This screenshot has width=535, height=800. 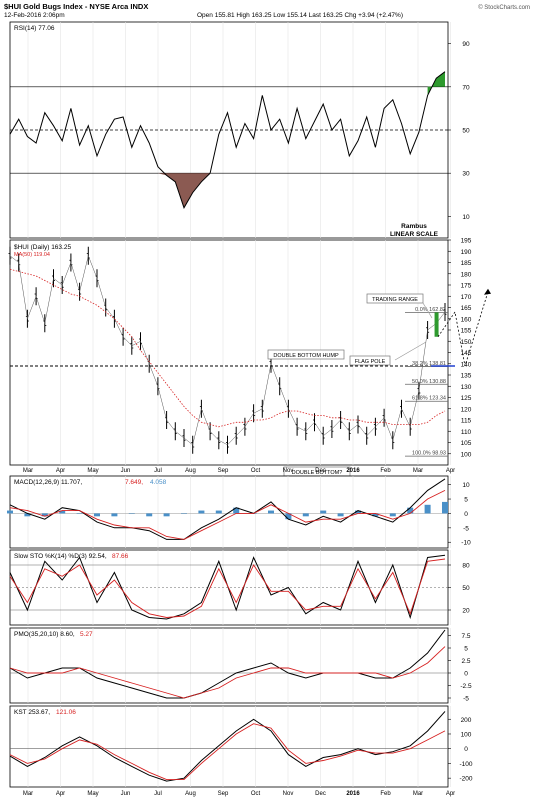 What do you see at coordinates (184, 190) in the screenshot?
I see `rsi-oversold-fill` at bounding box center [184, 190].